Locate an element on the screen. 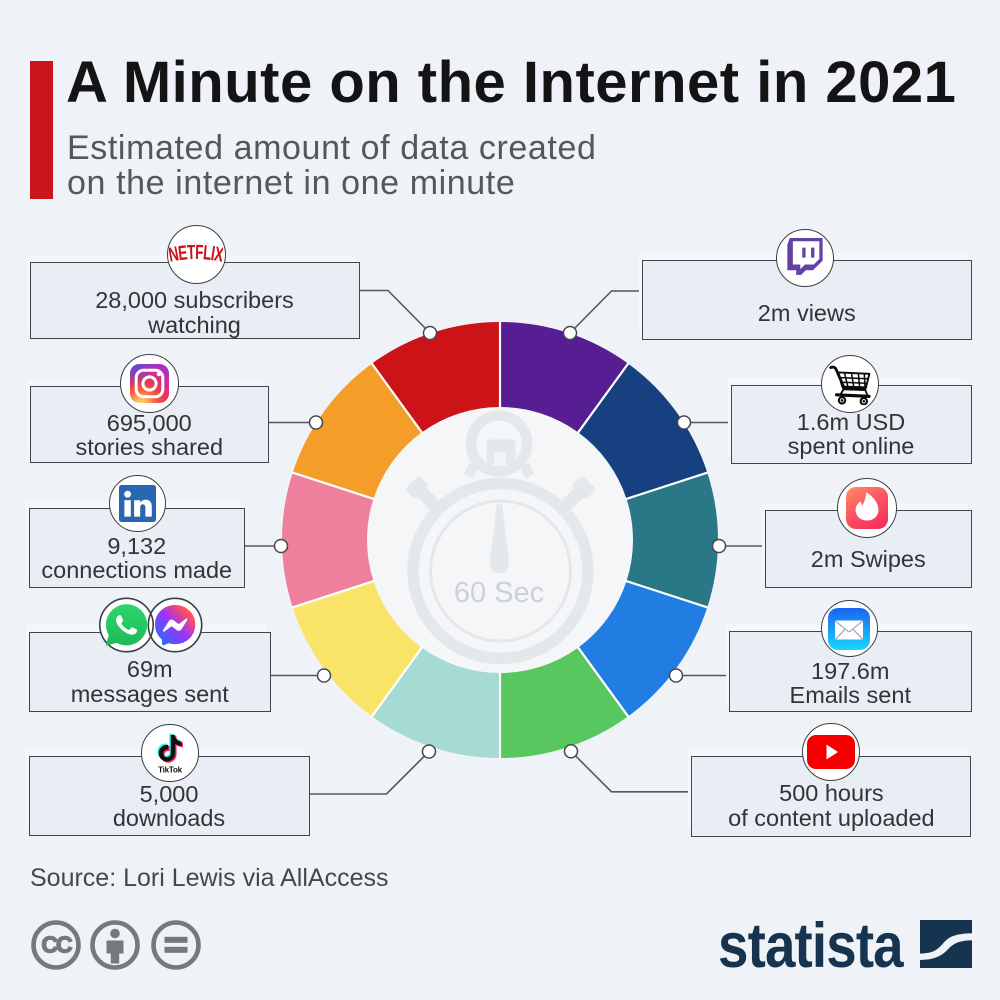 The width and height of the screenshot is (1000, 1000). svg-text: 60 Sec is located at coordinates (499, 593).